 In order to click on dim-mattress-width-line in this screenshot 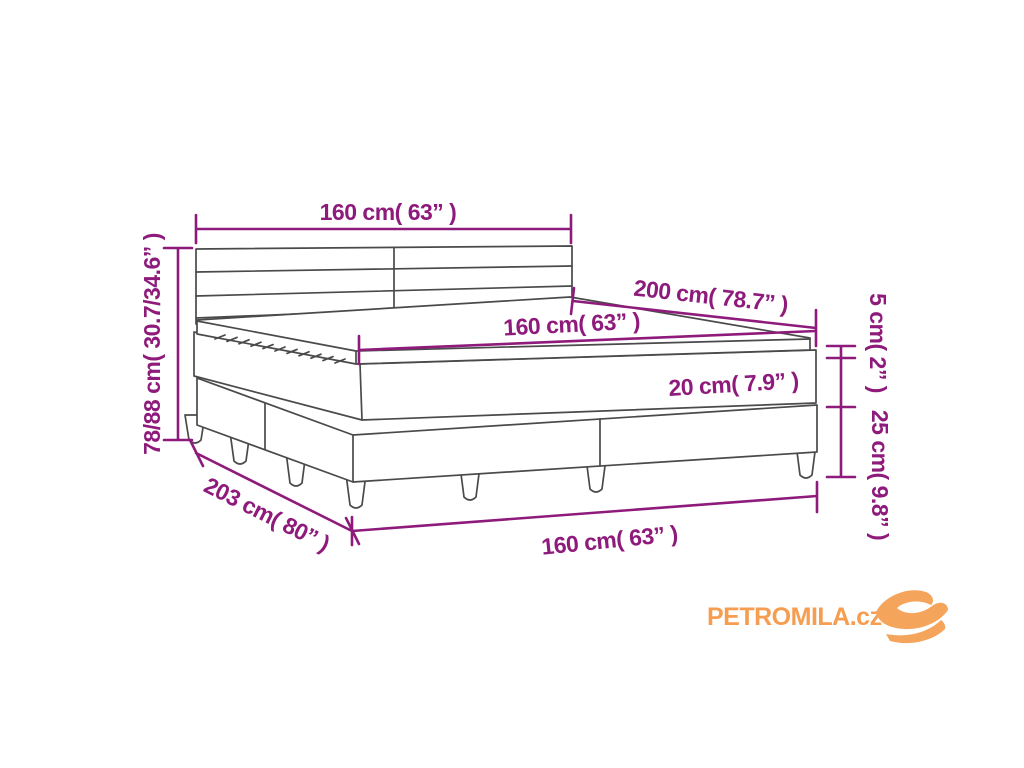, I will do `click(587, 347)`.